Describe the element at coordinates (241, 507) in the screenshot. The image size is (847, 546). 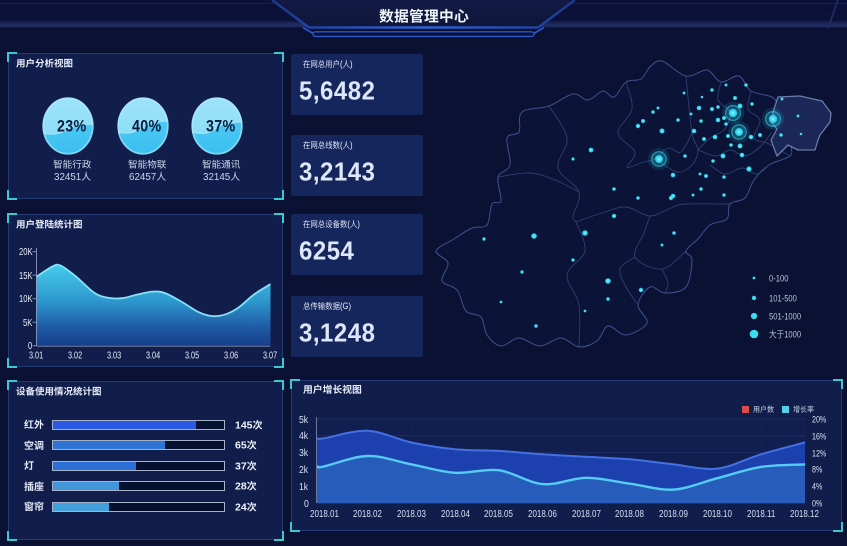
I see `svg-text: 24` at that location.